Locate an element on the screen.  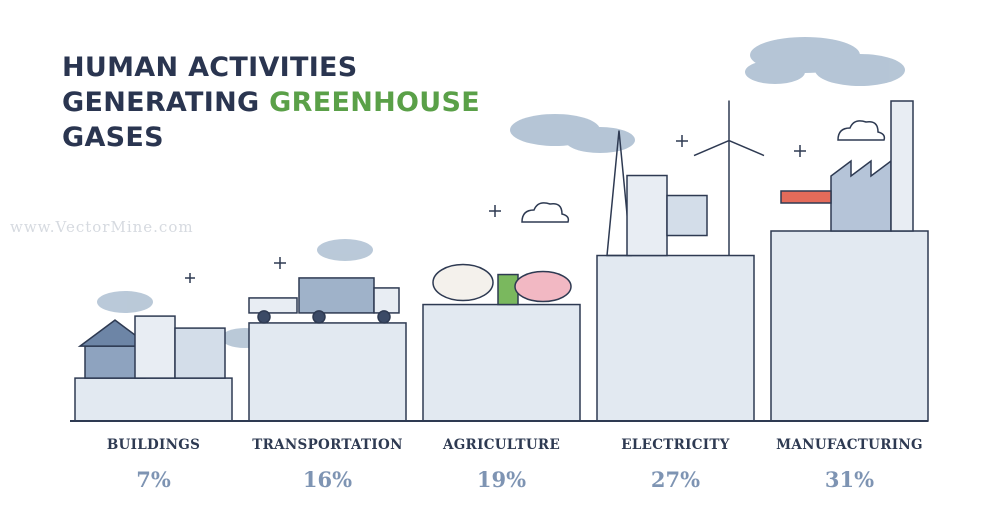
category-label: BUILDINGS is located at coordinates (153, 445).